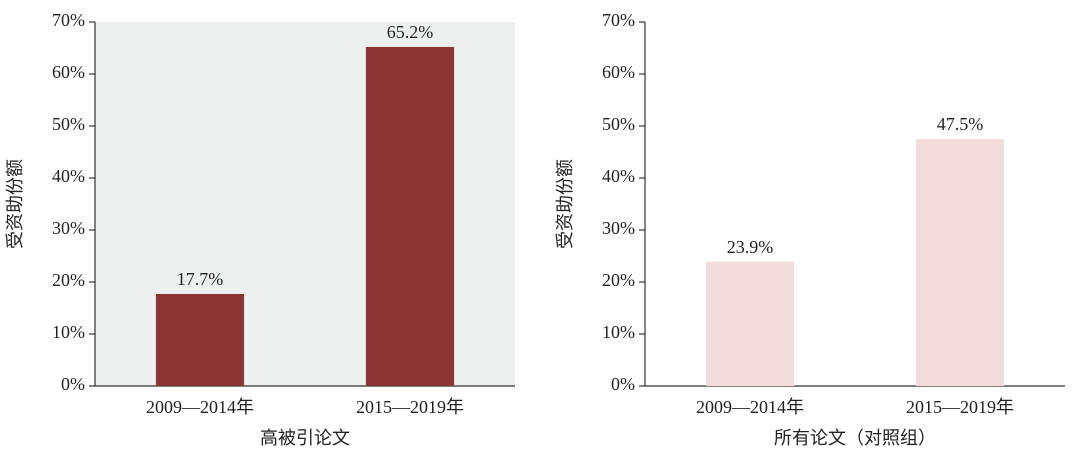 Image resolution: width=1075 pixels, height=465 pixels. I want to click on value-label: 47.5%, so click(960, 124).